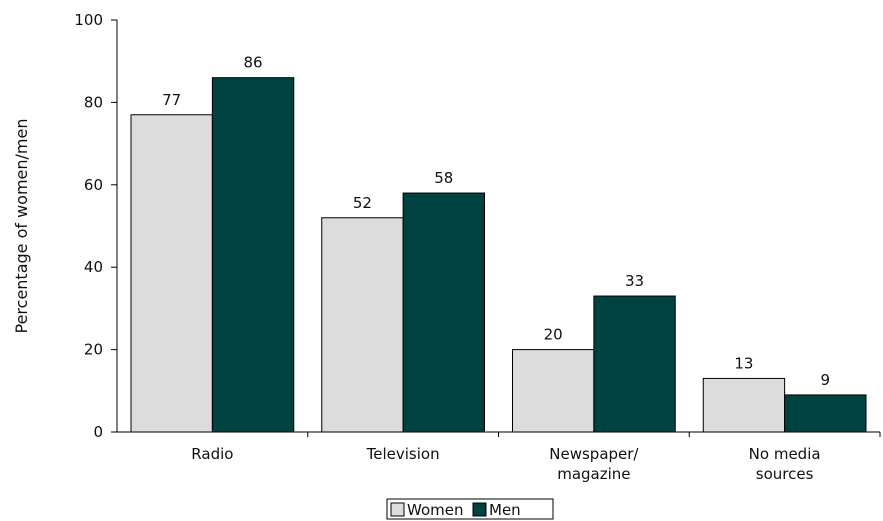  Describe the element at coordinates (397, 509) in the screenshot. I see `legend-swatch-women` at that location.